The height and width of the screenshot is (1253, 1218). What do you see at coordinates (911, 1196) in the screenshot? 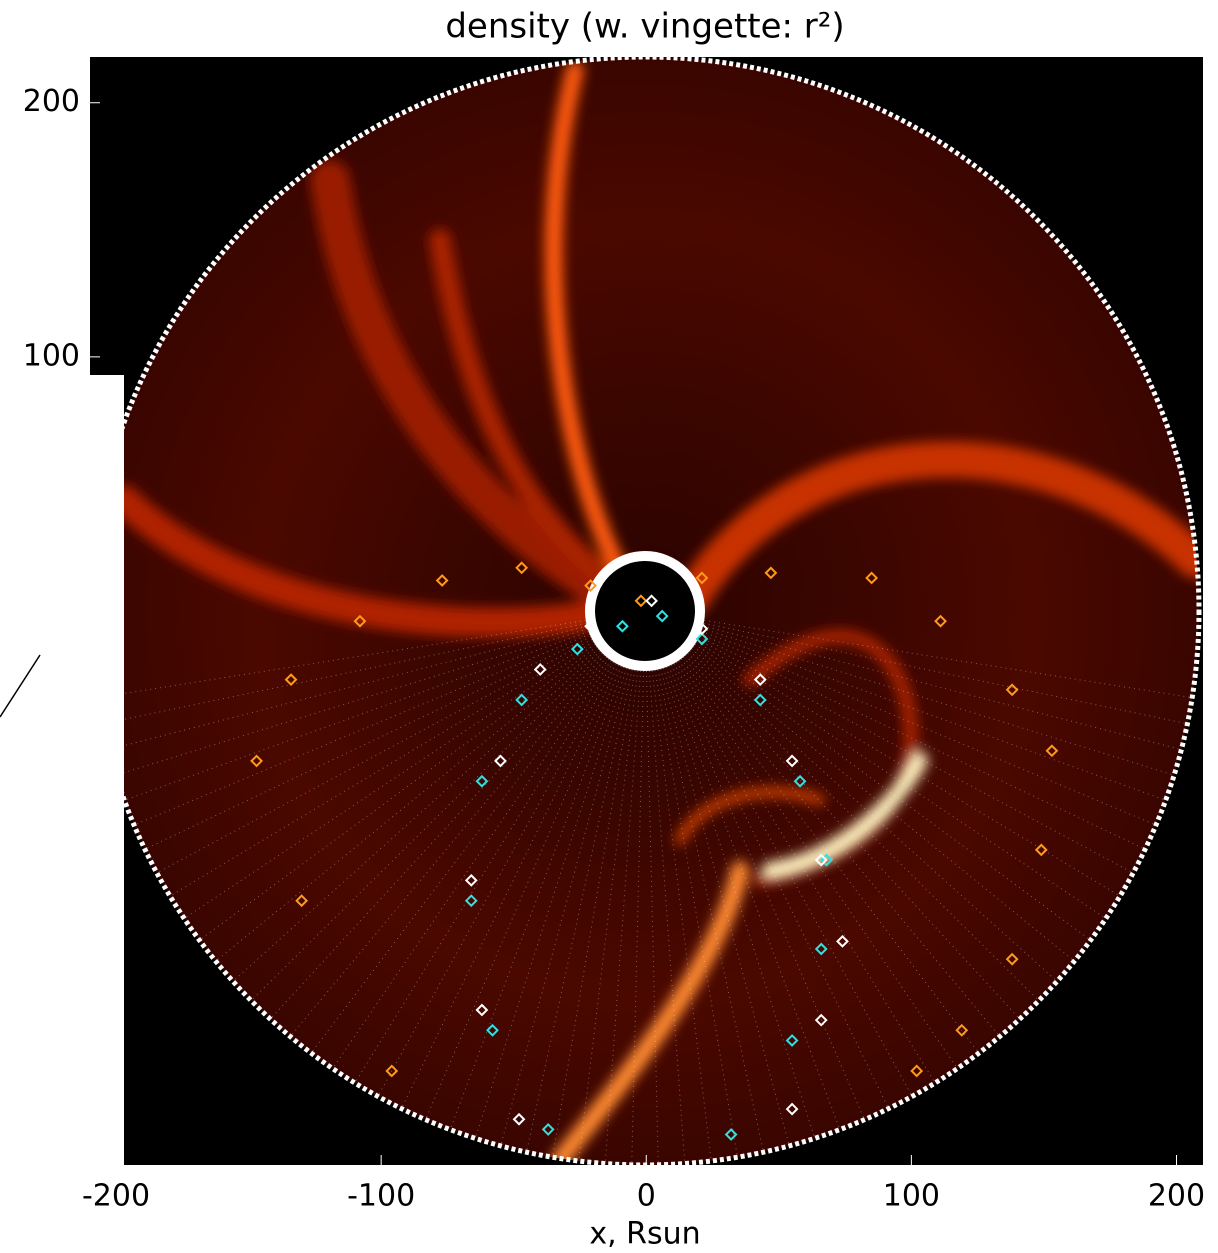
I see `x-tick-label: 100` at bounding box center [911, 1196].